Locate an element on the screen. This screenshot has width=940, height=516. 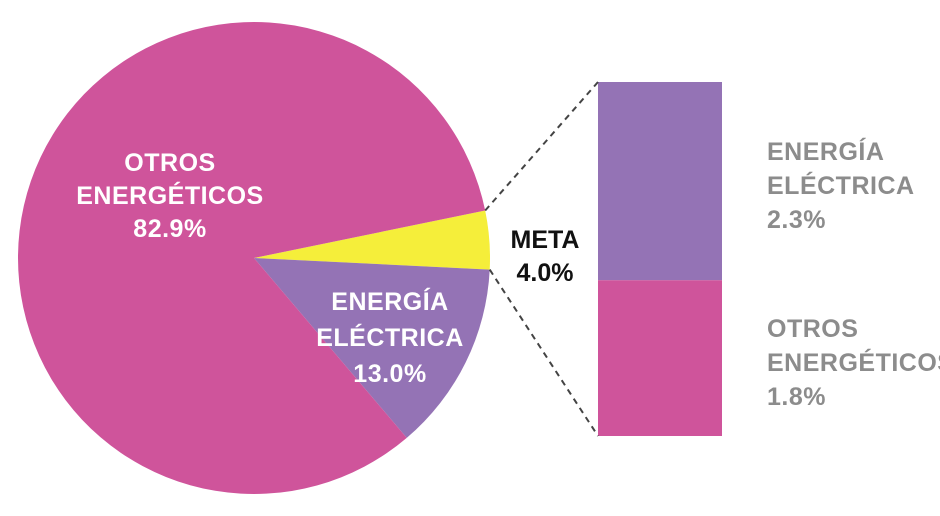
label-bar-otros-energeticos-line-3: 1.8% is located at coordinates (796, 397).